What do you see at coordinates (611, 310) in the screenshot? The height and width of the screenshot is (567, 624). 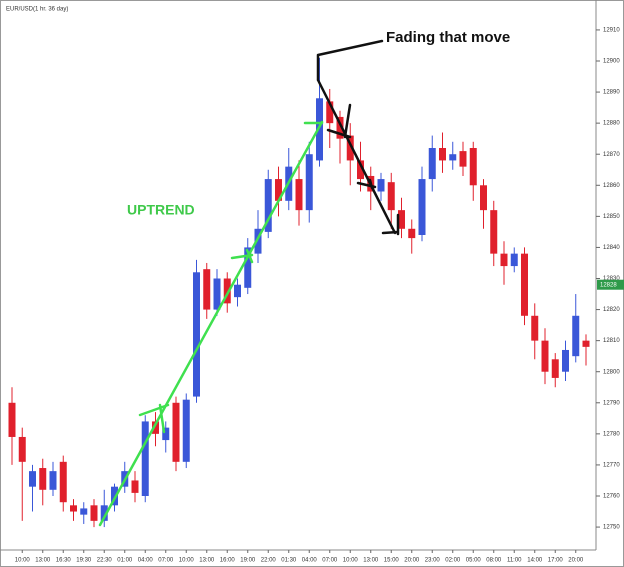 I see `y-tick-label: 12820` at bounding box center [611, 310].